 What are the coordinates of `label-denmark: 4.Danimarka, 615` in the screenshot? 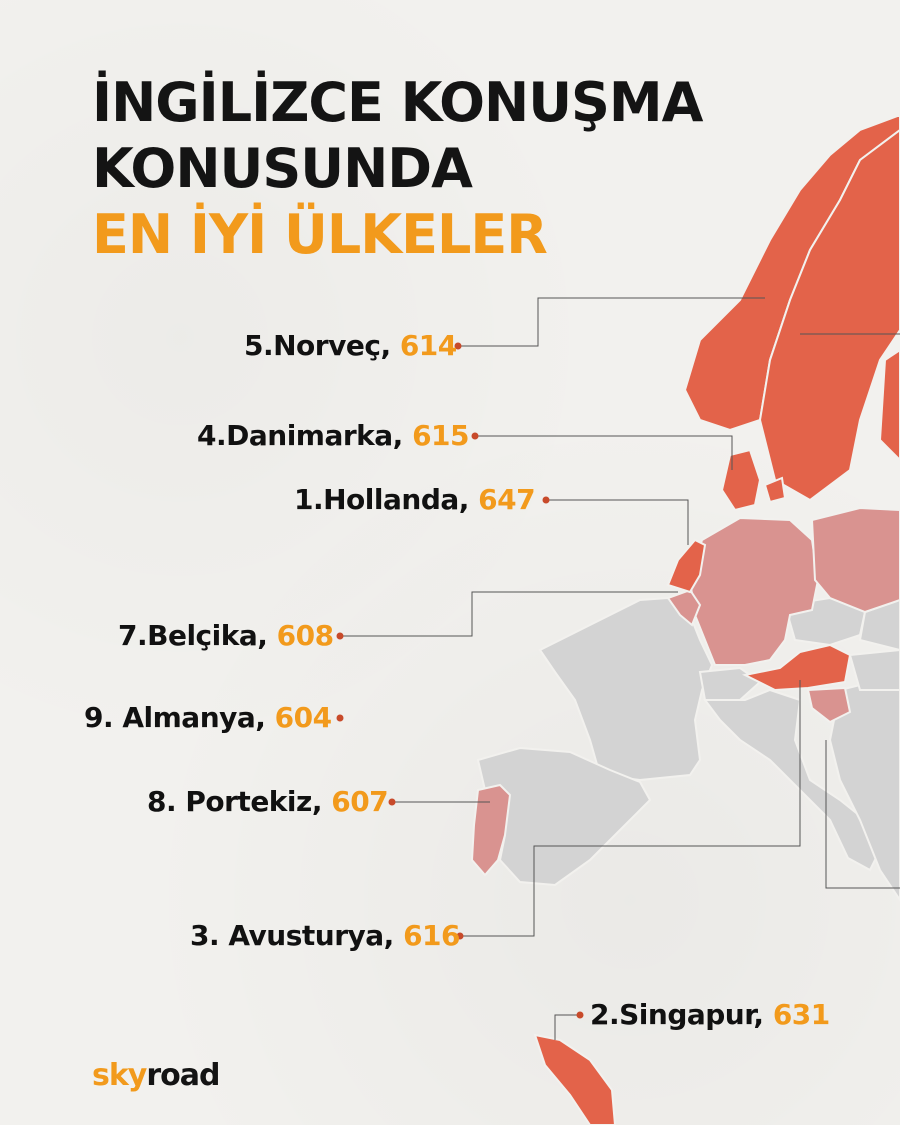 It's located at (333, 435).